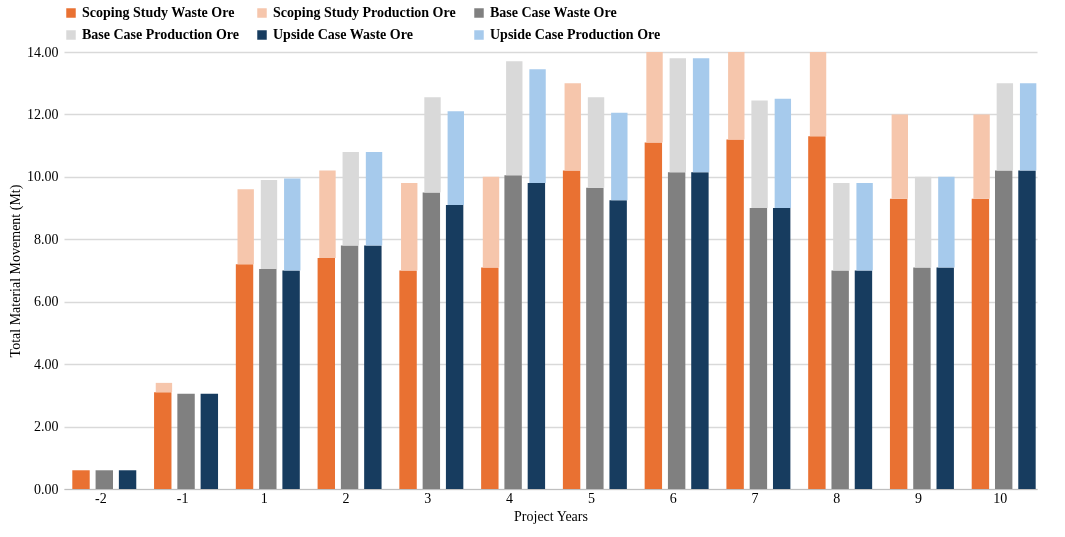 The width and height of the screenshot is (1065, 537). What do you see at coordinates (46, 489) in the screenshot?
I see `y-tick-label: 0.00` at bounding box center [46, 489].